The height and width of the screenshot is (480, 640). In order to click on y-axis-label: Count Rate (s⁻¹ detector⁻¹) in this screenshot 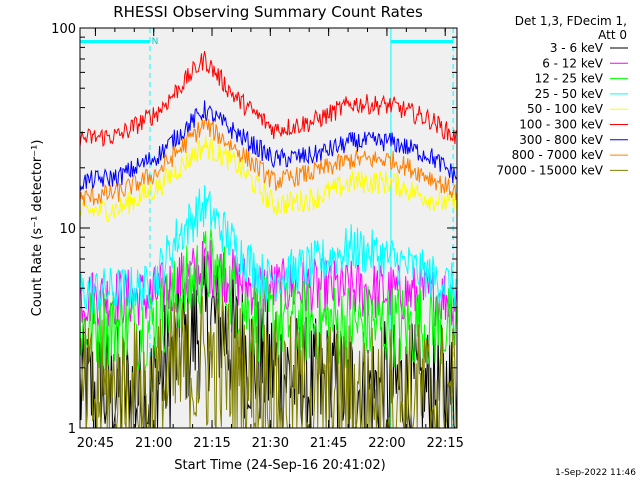, I will do `click(37, 228)`.